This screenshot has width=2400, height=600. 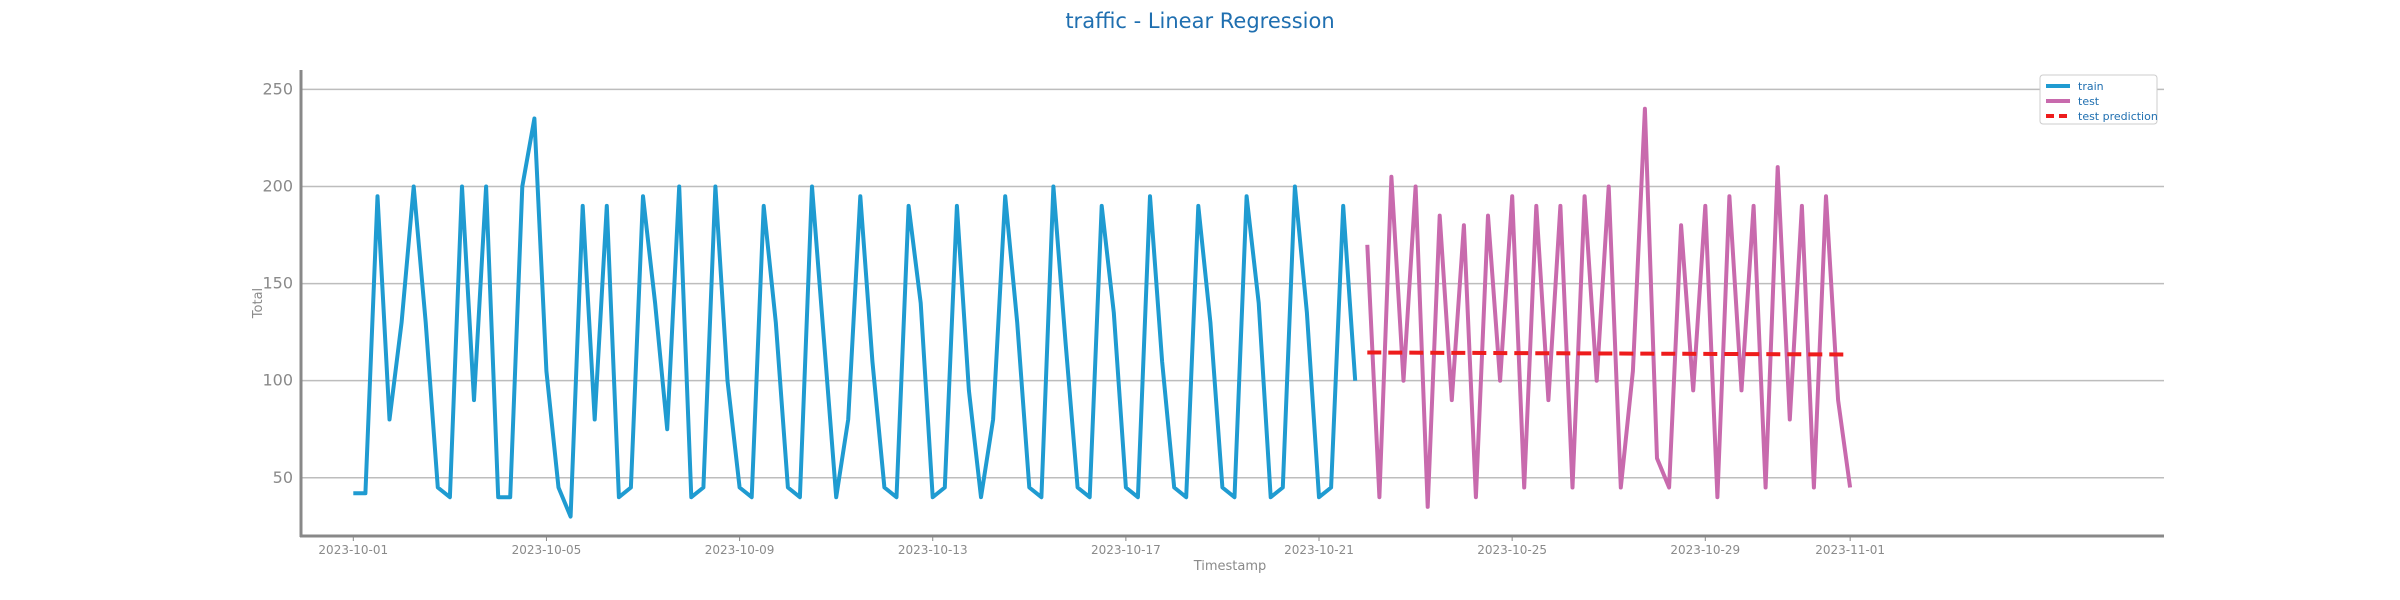 What do you see at coordinates (2091, 86) in the screenshot?
I see `legend-label: train` at bounding box center [2091, 86].